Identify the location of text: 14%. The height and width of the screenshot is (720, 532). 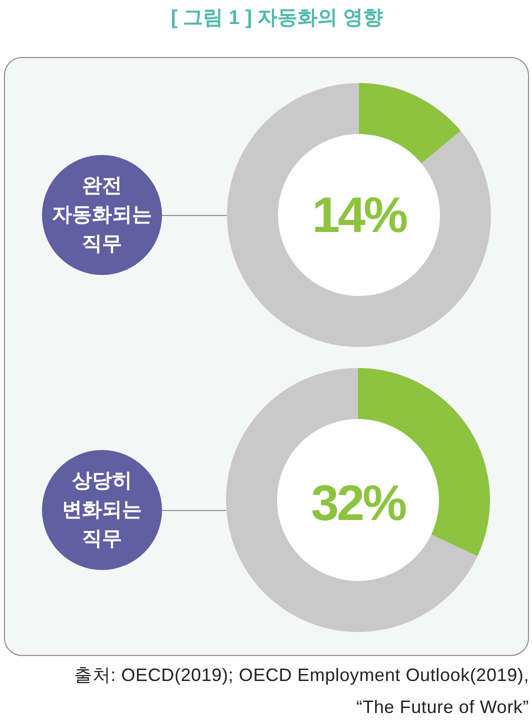
(359, 215).